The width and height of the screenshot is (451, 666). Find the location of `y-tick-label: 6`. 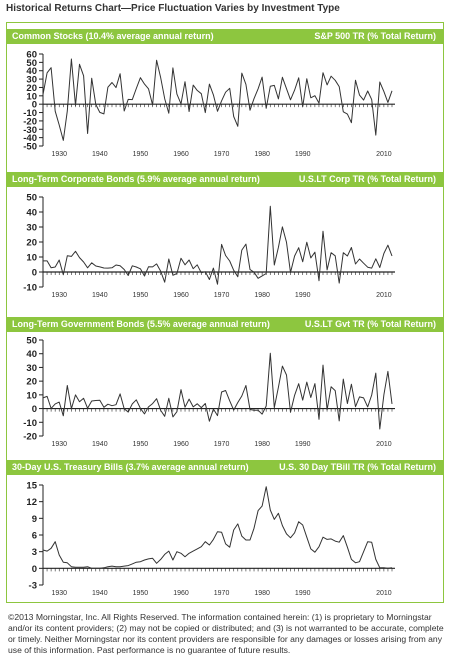

y-tick-label: 6 is located at coordinates (34, 536).